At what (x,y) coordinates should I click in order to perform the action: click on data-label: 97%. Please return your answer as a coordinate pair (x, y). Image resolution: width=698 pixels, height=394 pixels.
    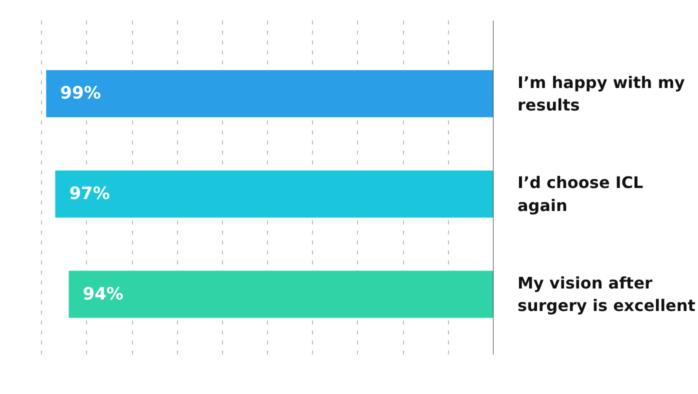
    Looking at the image, I should click on (89, 194).